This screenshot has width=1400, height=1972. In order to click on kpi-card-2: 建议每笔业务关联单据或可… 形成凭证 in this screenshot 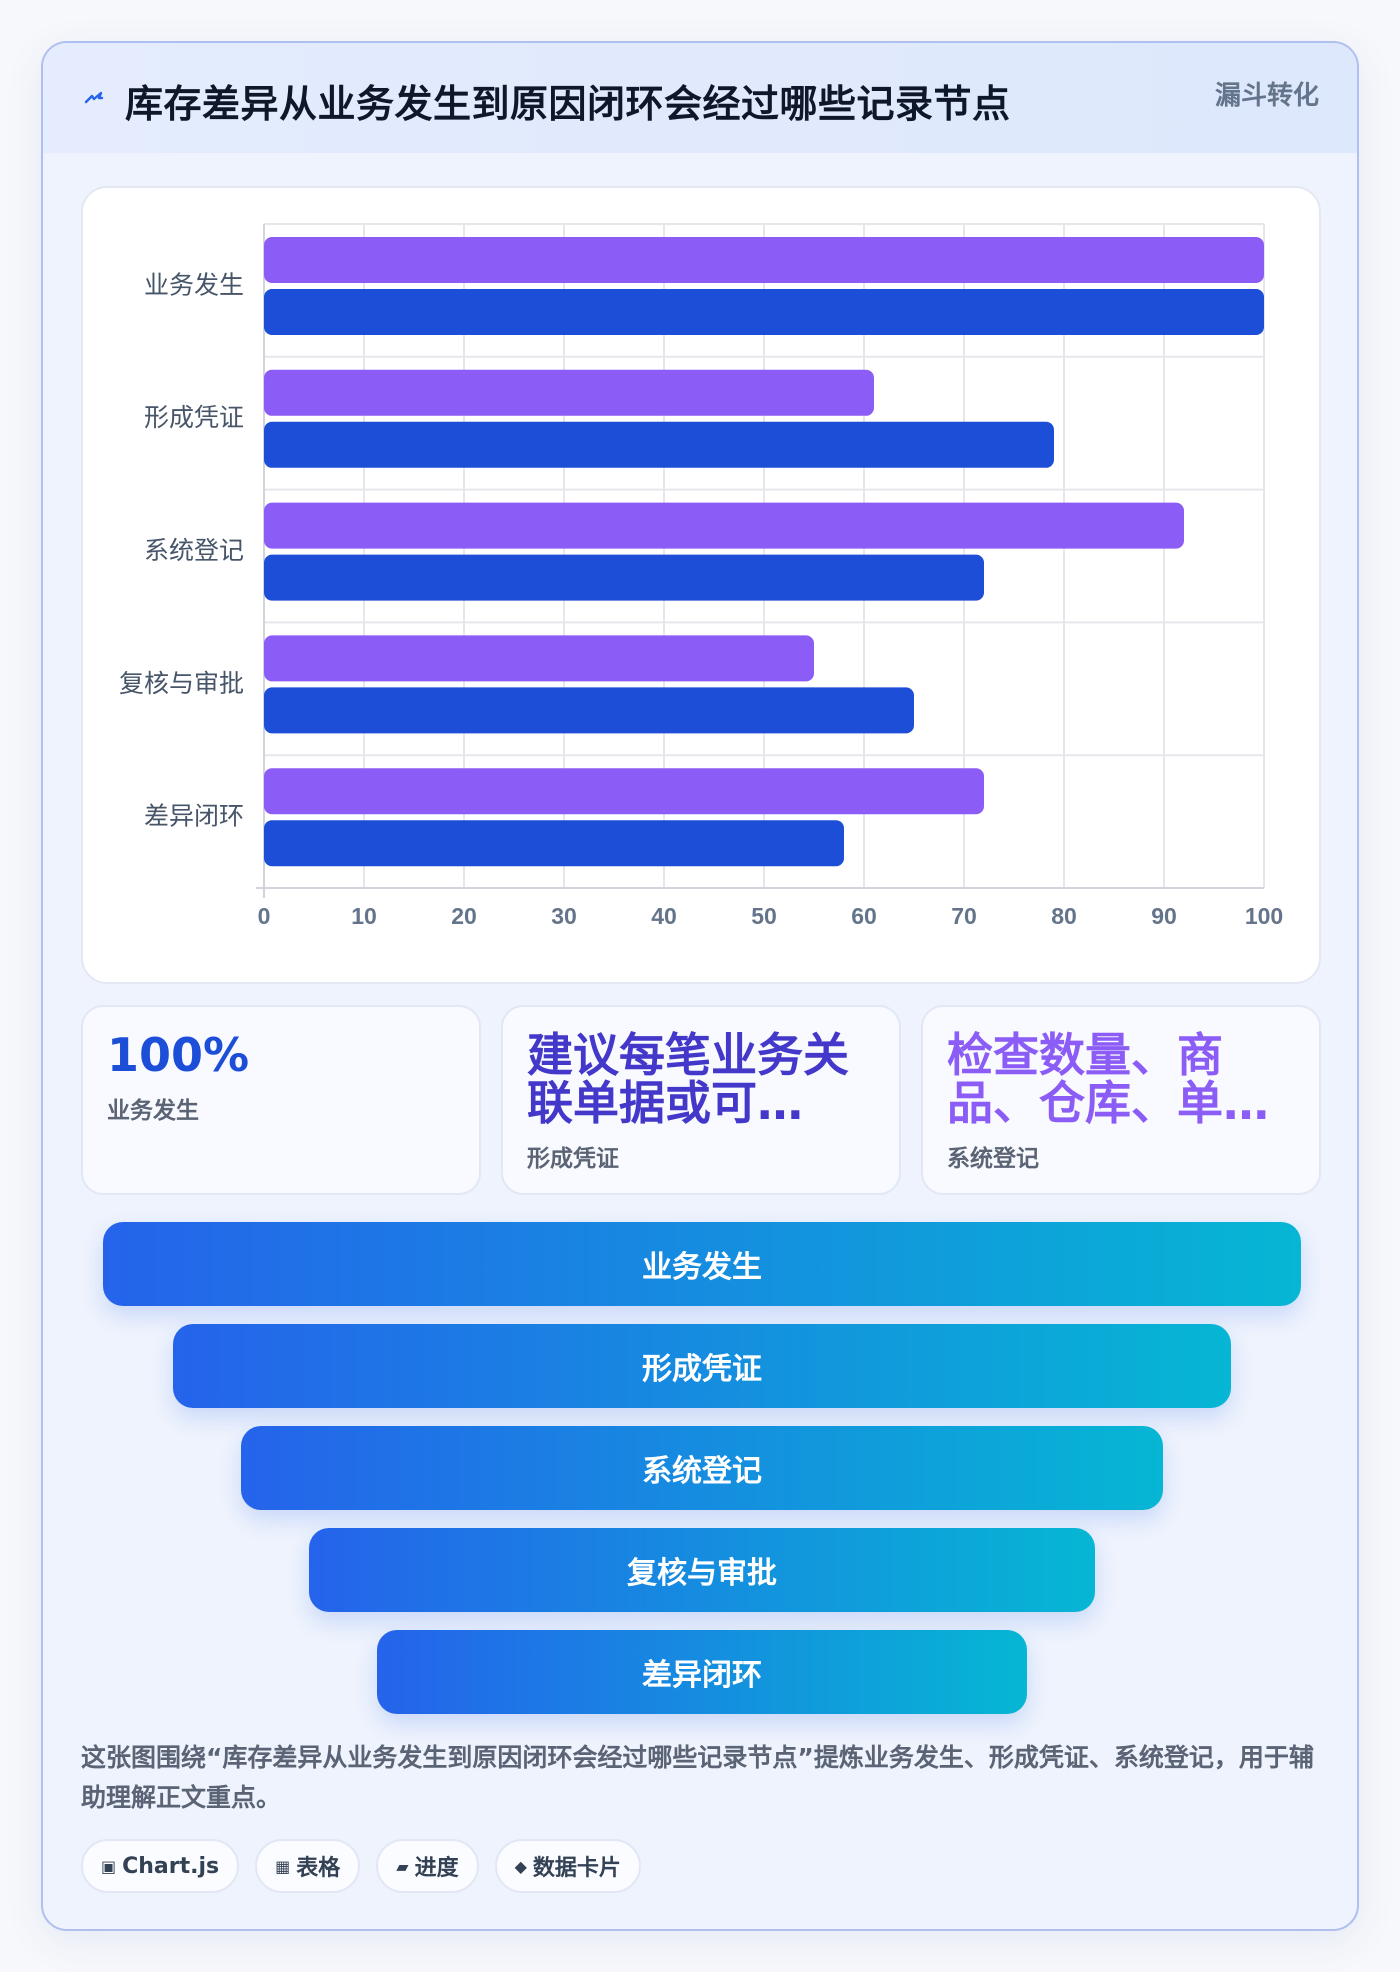, I will do `click(701, 1100)`.